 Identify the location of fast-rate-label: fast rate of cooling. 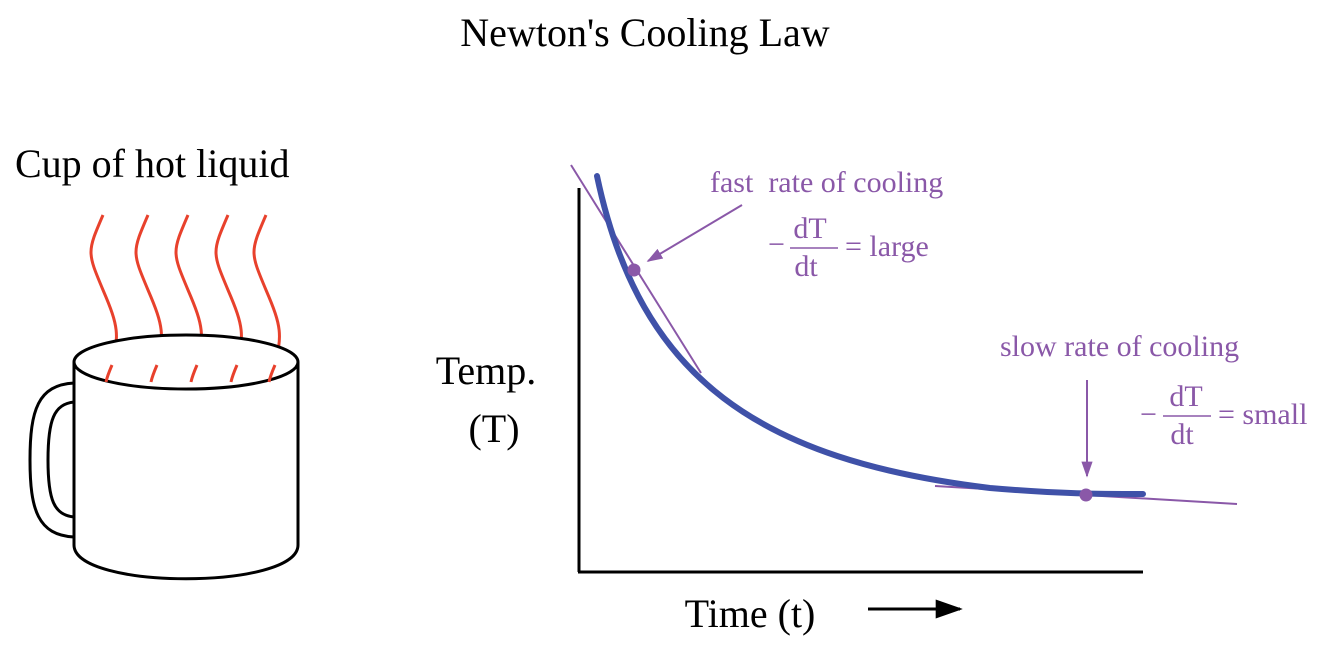
(826, 182).